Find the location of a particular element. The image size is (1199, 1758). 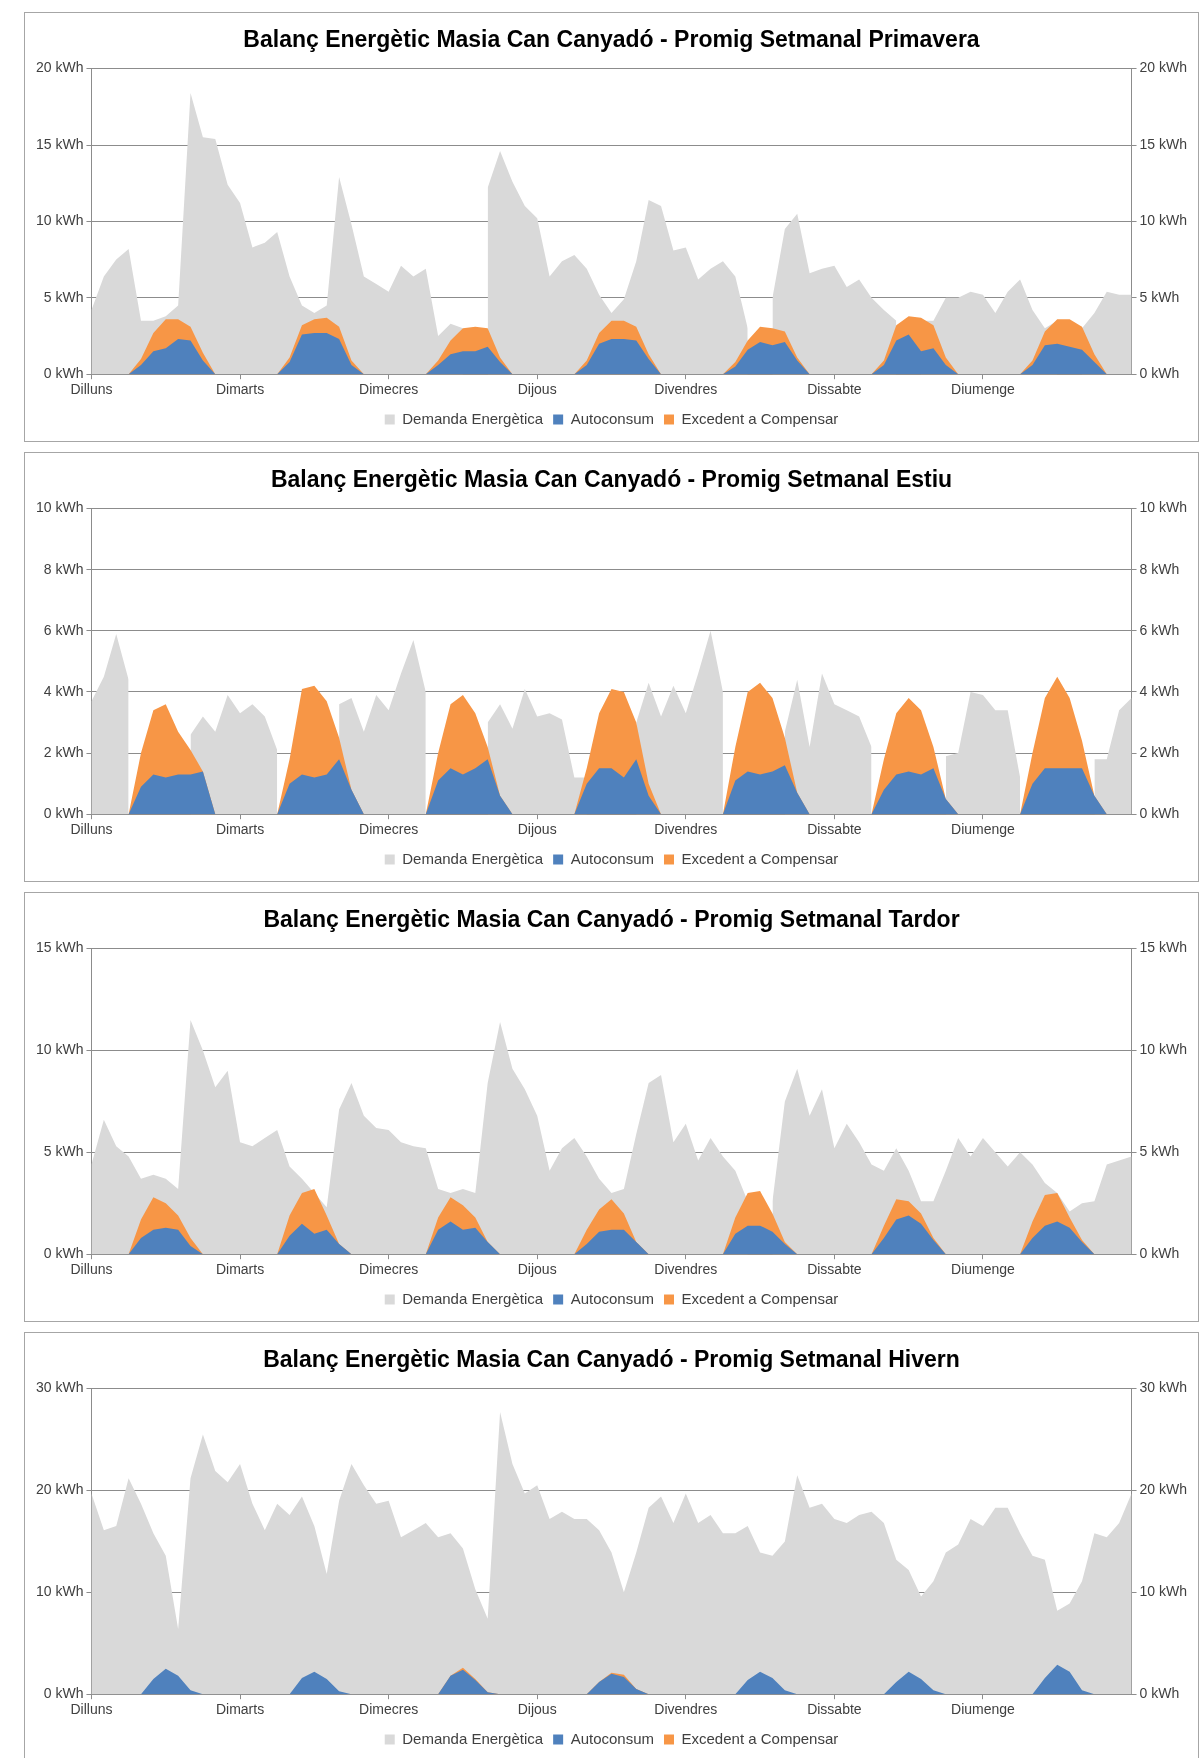

y-tick-label: 8 kWh is located at coordinates (63, 568).